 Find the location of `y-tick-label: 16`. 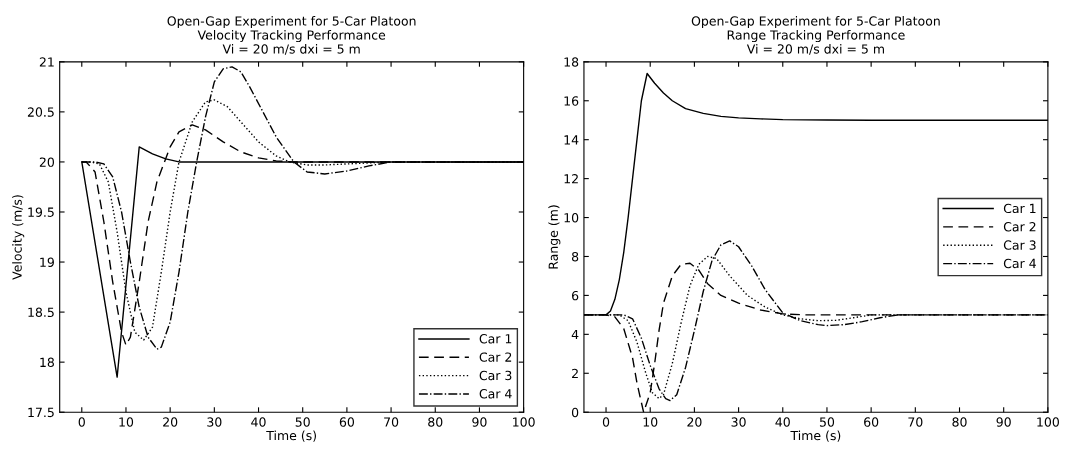

y-tick-label: 16 is located at coordinates (571, 101).